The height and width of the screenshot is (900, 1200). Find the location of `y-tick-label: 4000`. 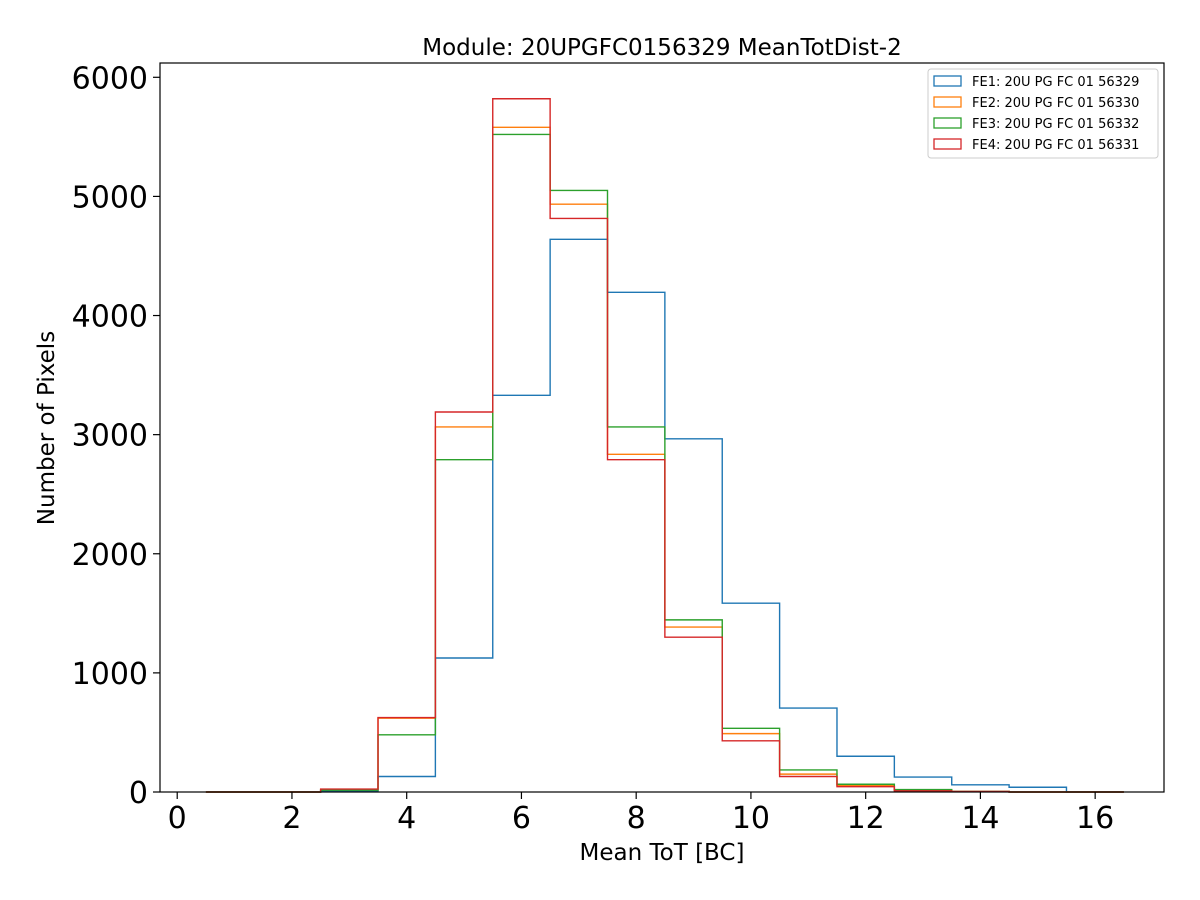

y-tick-label: 4000 is located at coordinates (110, 317).